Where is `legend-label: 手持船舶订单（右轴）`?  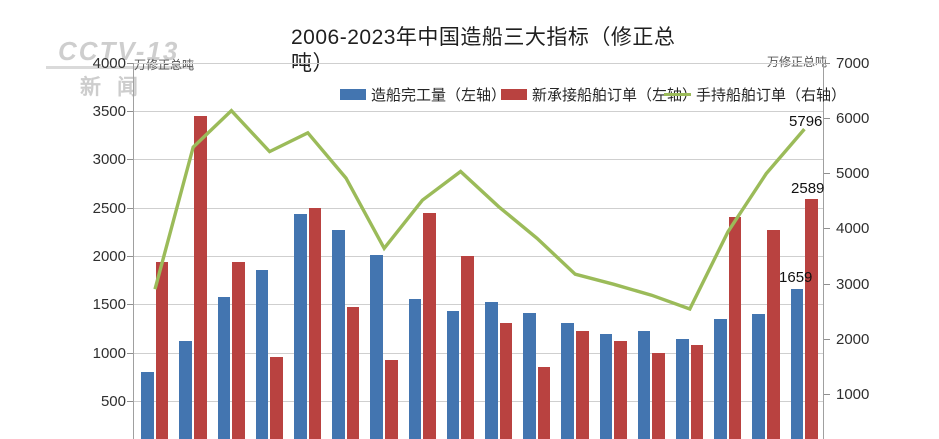
legend-label: 手持船舶订单（右轴） is located at coordinates (771, 95).